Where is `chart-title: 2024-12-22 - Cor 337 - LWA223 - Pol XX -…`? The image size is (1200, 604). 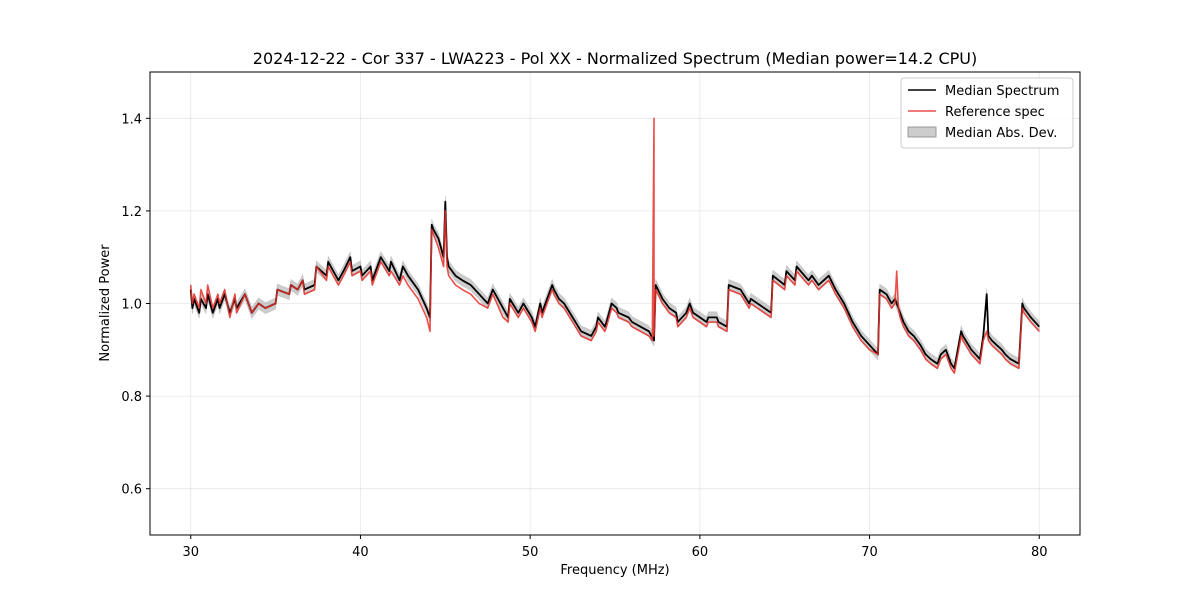 chart-title: 2024-12-22 - Cor 337 - LWA223 - Pol XX -… is located at coordinates (615, 58).